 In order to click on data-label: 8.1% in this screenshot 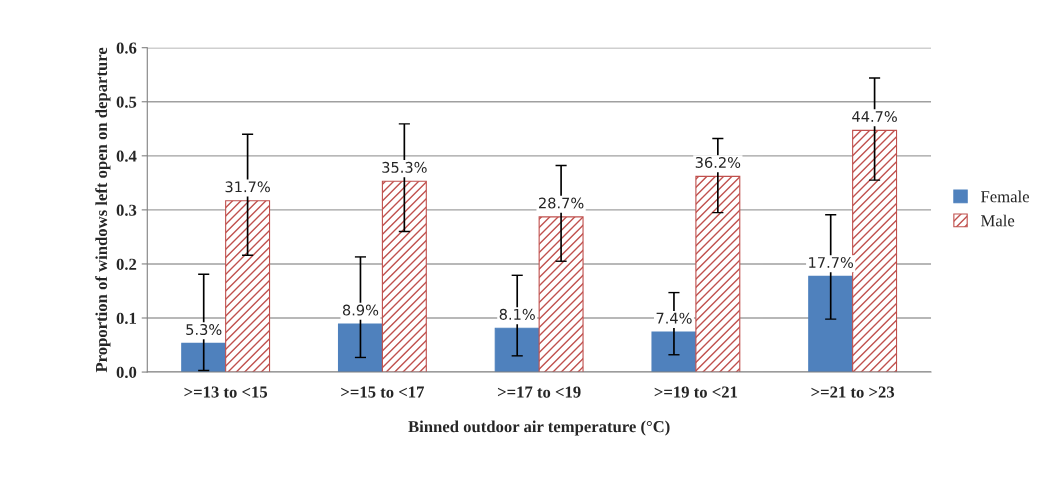, I will do `click(517, 314)`.